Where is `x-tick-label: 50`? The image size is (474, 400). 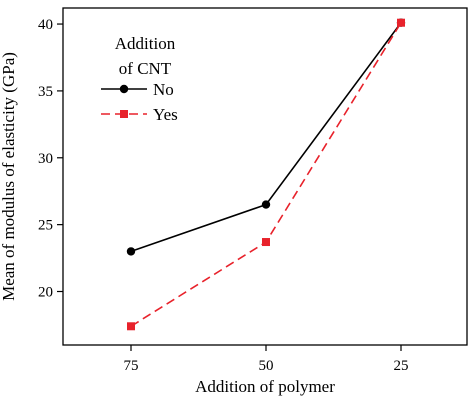
x-tick-label: 50 is located at coordinates (266, 366).